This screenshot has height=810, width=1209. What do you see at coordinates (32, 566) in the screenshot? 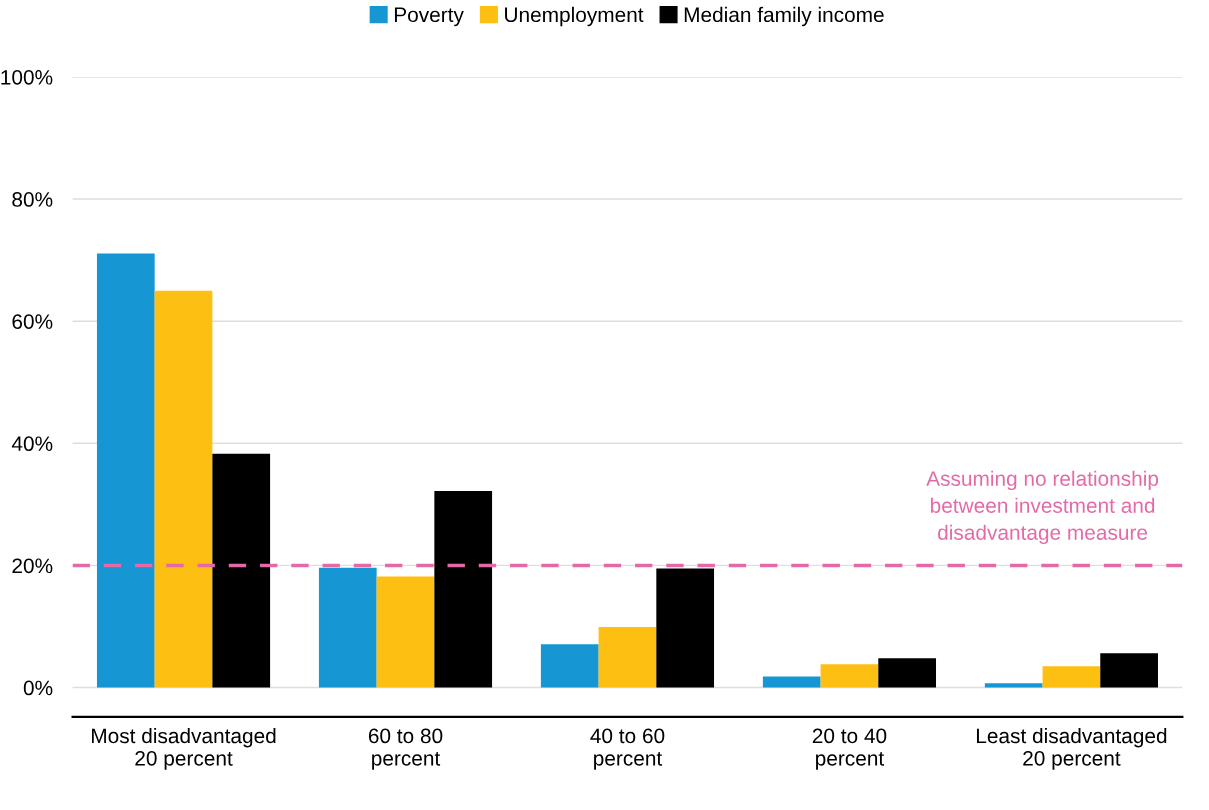
I see `y-tick-label: 20%` at bounding box center [32, 566].